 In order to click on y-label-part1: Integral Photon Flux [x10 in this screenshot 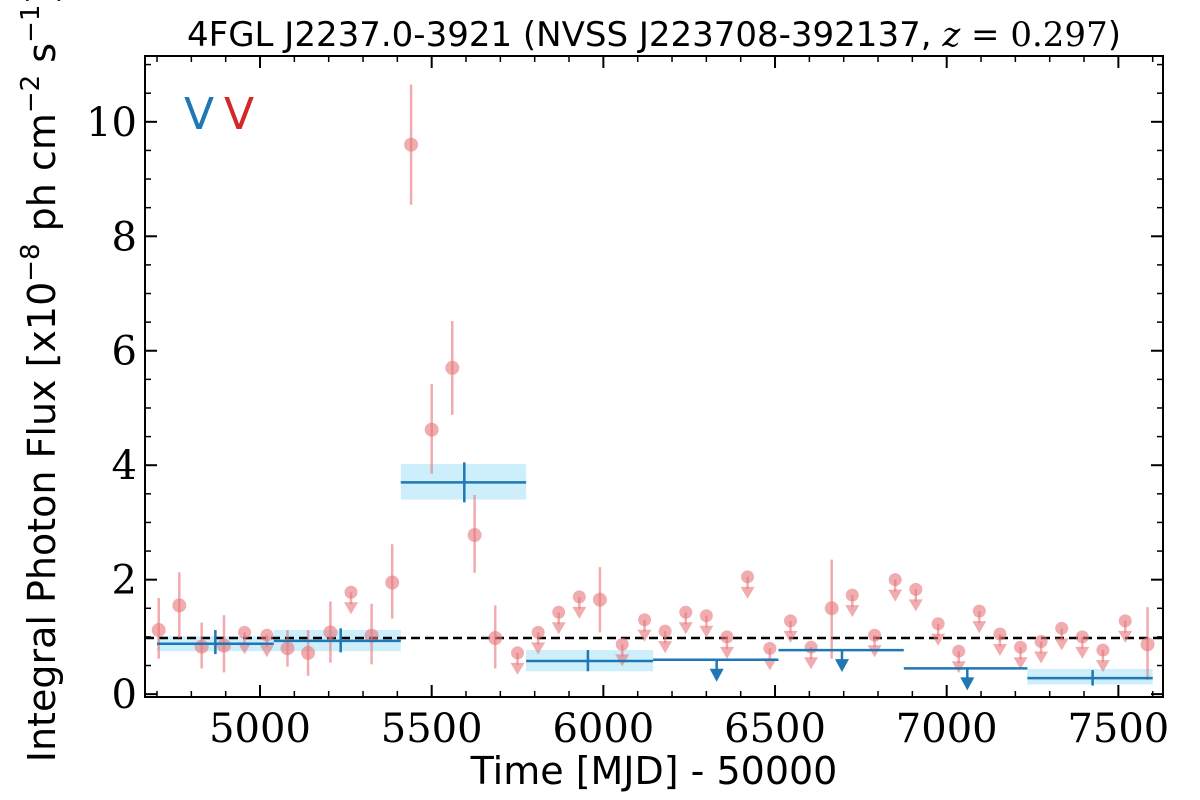, I will do `click(42, 522)`.